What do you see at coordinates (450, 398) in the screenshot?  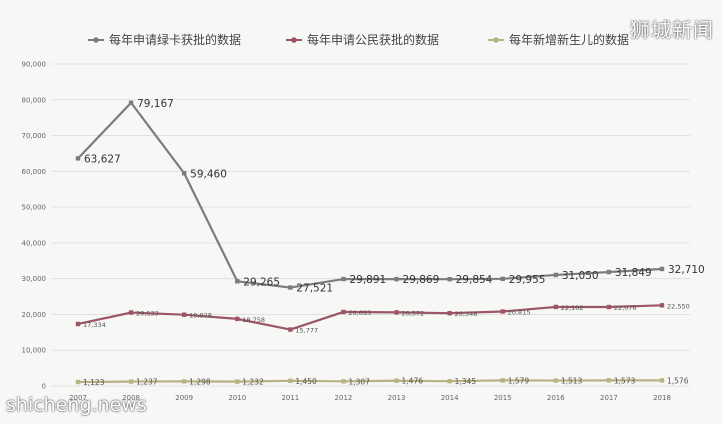 I see `x-tick-label: 2014` at bounding box center [450, 398].